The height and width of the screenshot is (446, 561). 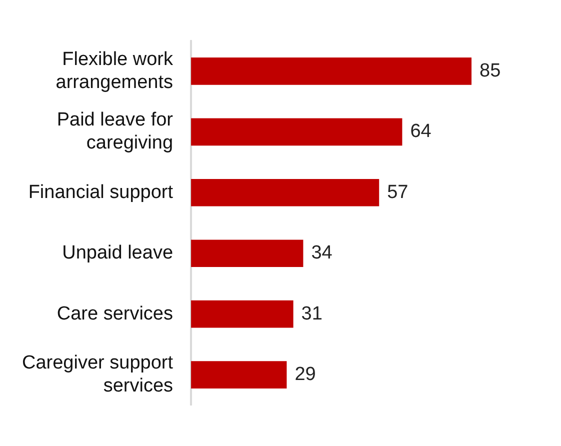 What do you see at coordinates (322, 253) in the screenshot?
I see `data-label: 34` at bounding box center [322, 253].